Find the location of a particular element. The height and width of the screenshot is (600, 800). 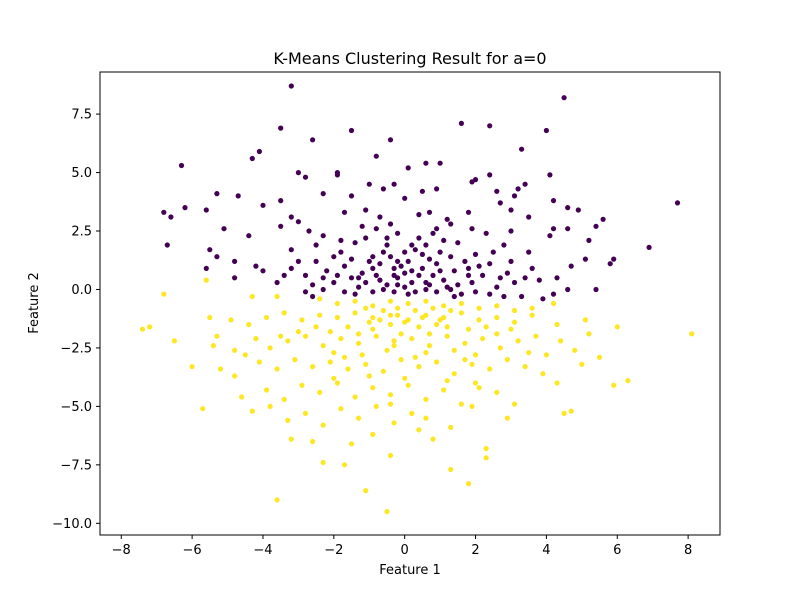

y-tick-label: 0.0 is located at coordinates (81, 290).